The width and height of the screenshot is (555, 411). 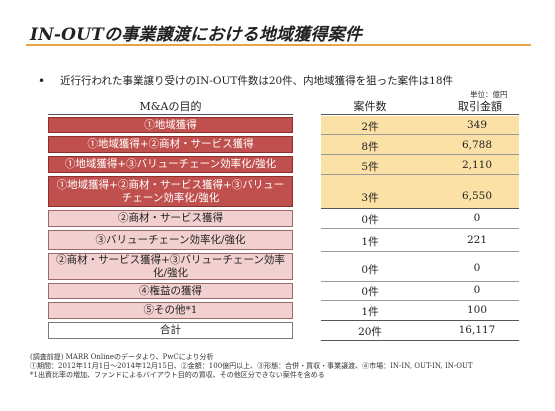 What do you see at coordinates (477, 165) in the screenshot?
I see `amount-value: 2,110` at bounding box center [477, 165].